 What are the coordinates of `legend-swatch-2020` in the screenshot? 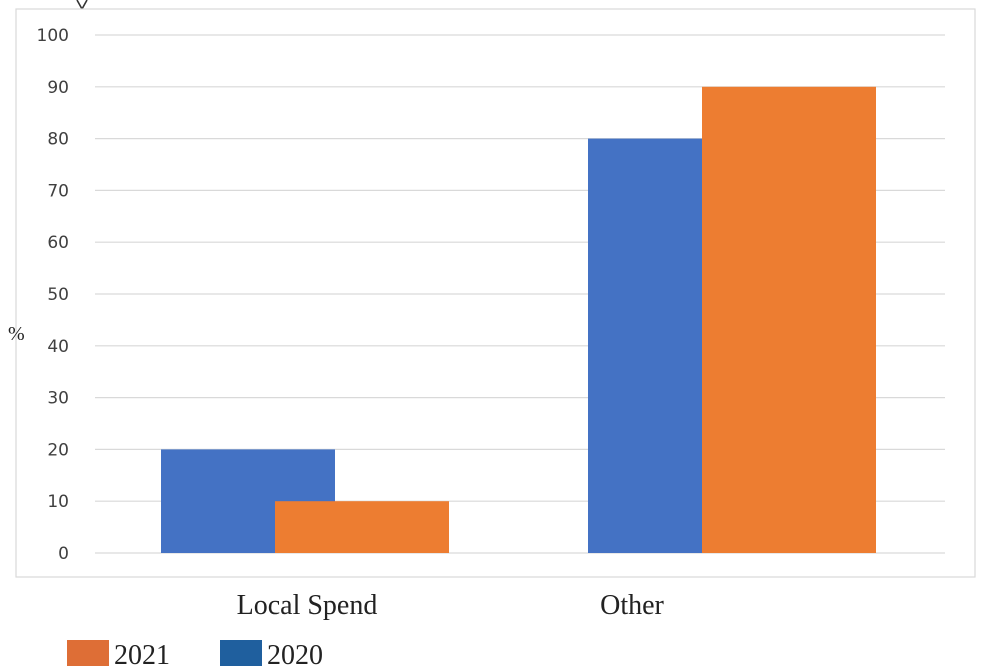 It's located at (241, 653).